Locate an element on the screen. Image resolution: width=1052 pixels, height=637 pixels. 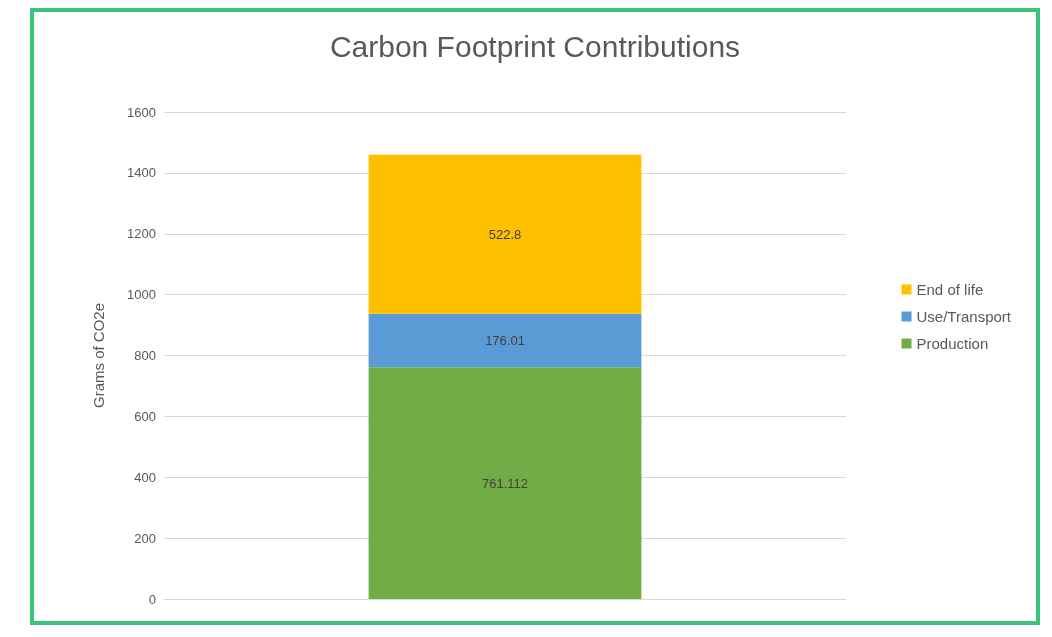
data-label: 761.112 is located at coordinates (505, 483).